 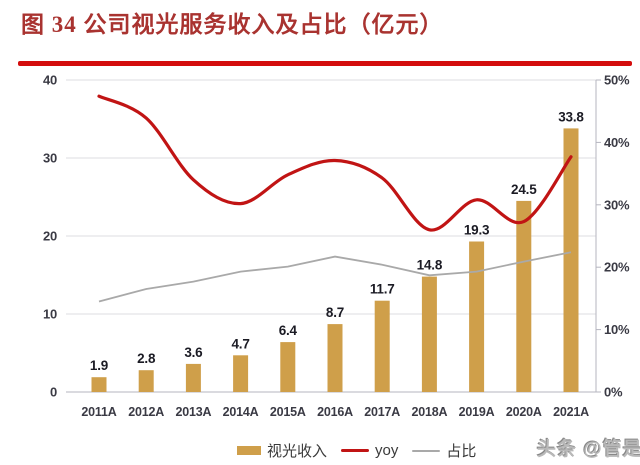 What do you see at coordinates (232, 24) in the screenshot?
I see `chart-title: 图 34 公司视光服务收入及占比（亿元）` at bounding box center [232, 24].